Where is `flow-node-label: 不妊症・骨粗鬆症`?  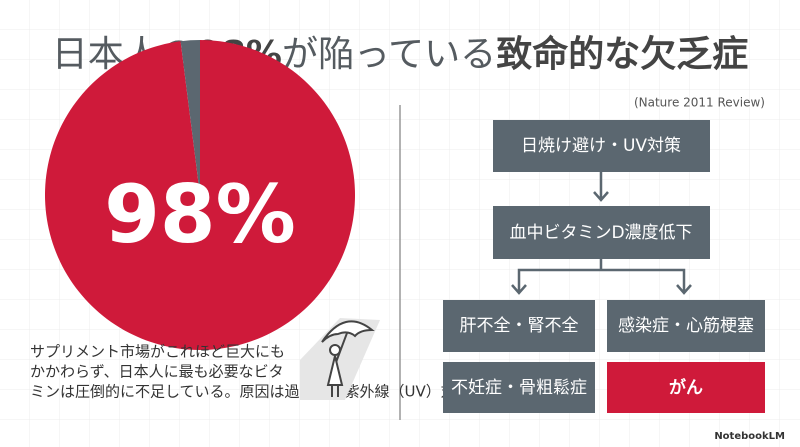 flow-node-label: 不妊症・骨粗鬆症 is located at coordinates (519, 387).